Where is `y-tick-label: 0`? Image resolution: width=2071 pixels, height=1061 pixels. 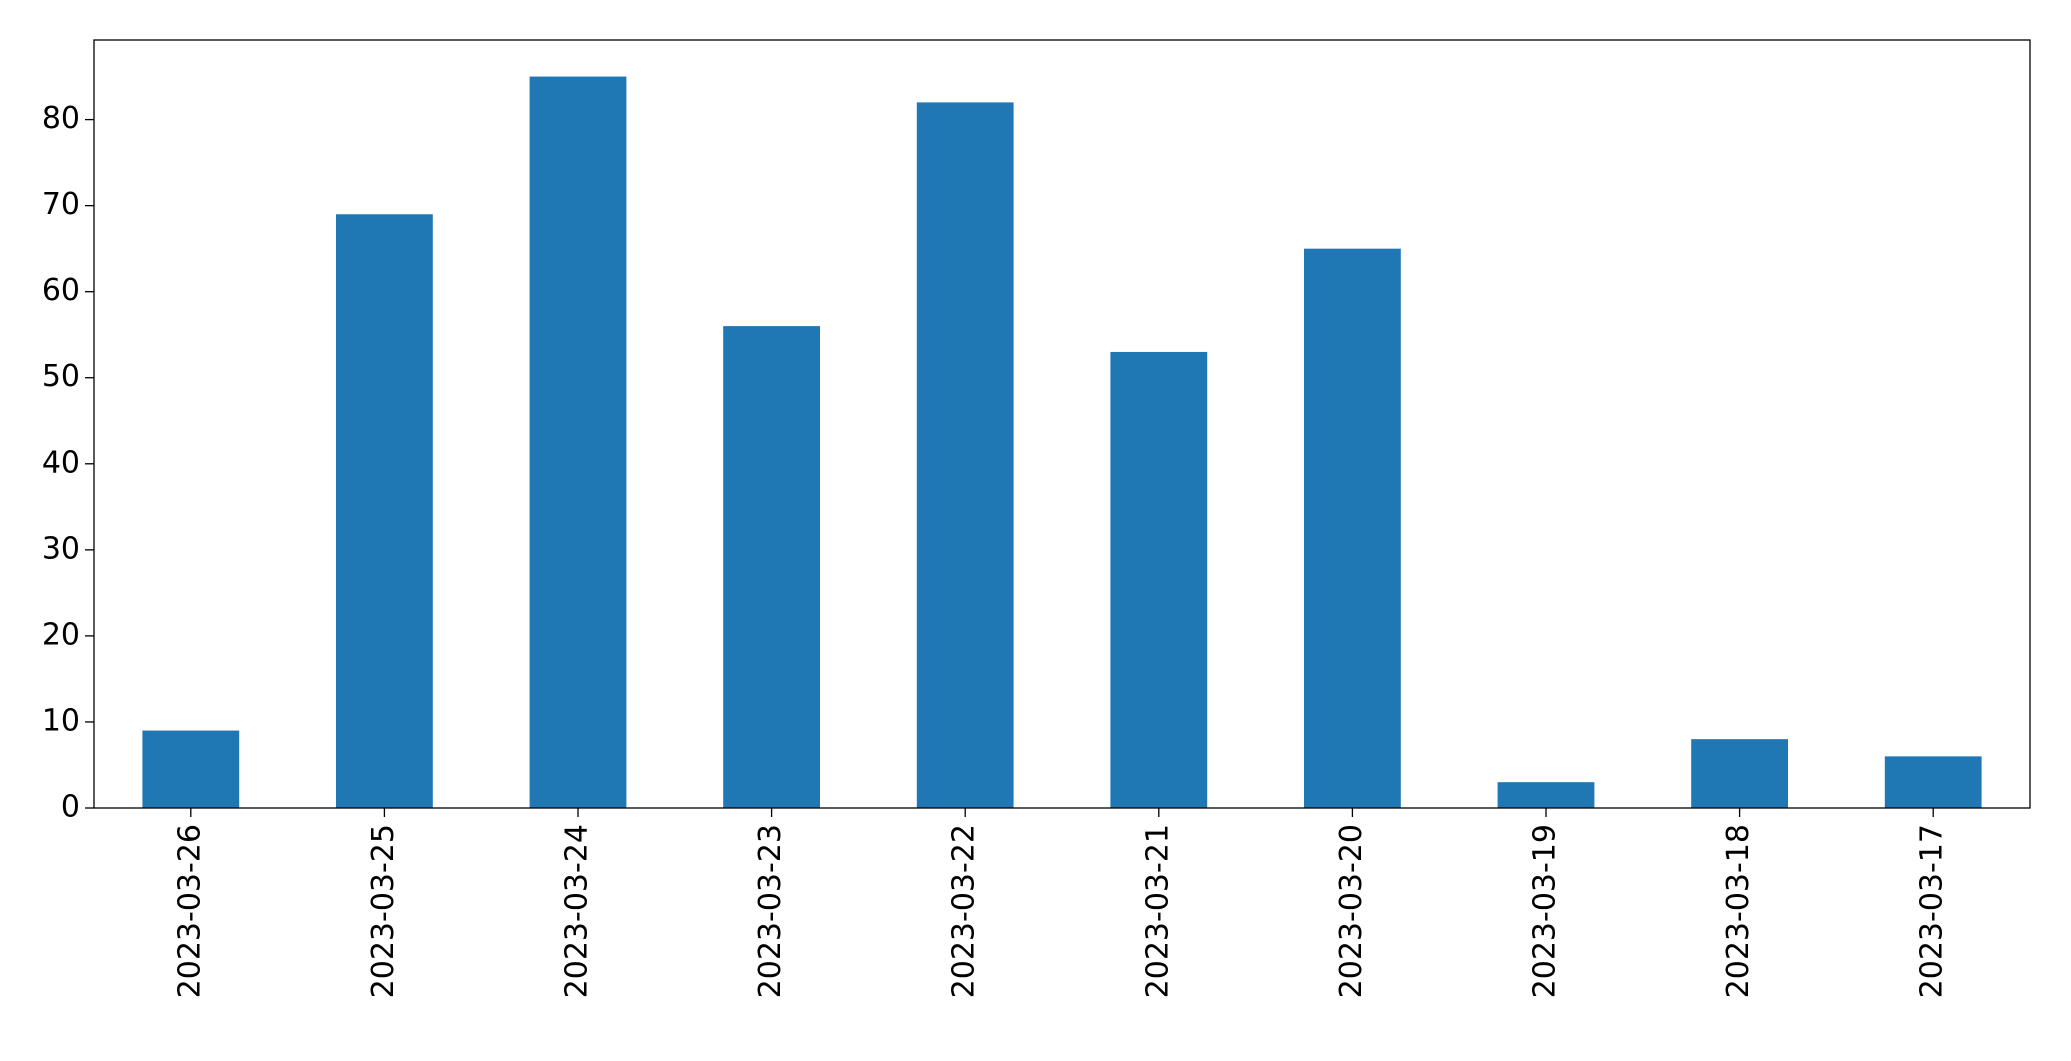 y-tick-label: 0 is located at coordinates (70, 807).